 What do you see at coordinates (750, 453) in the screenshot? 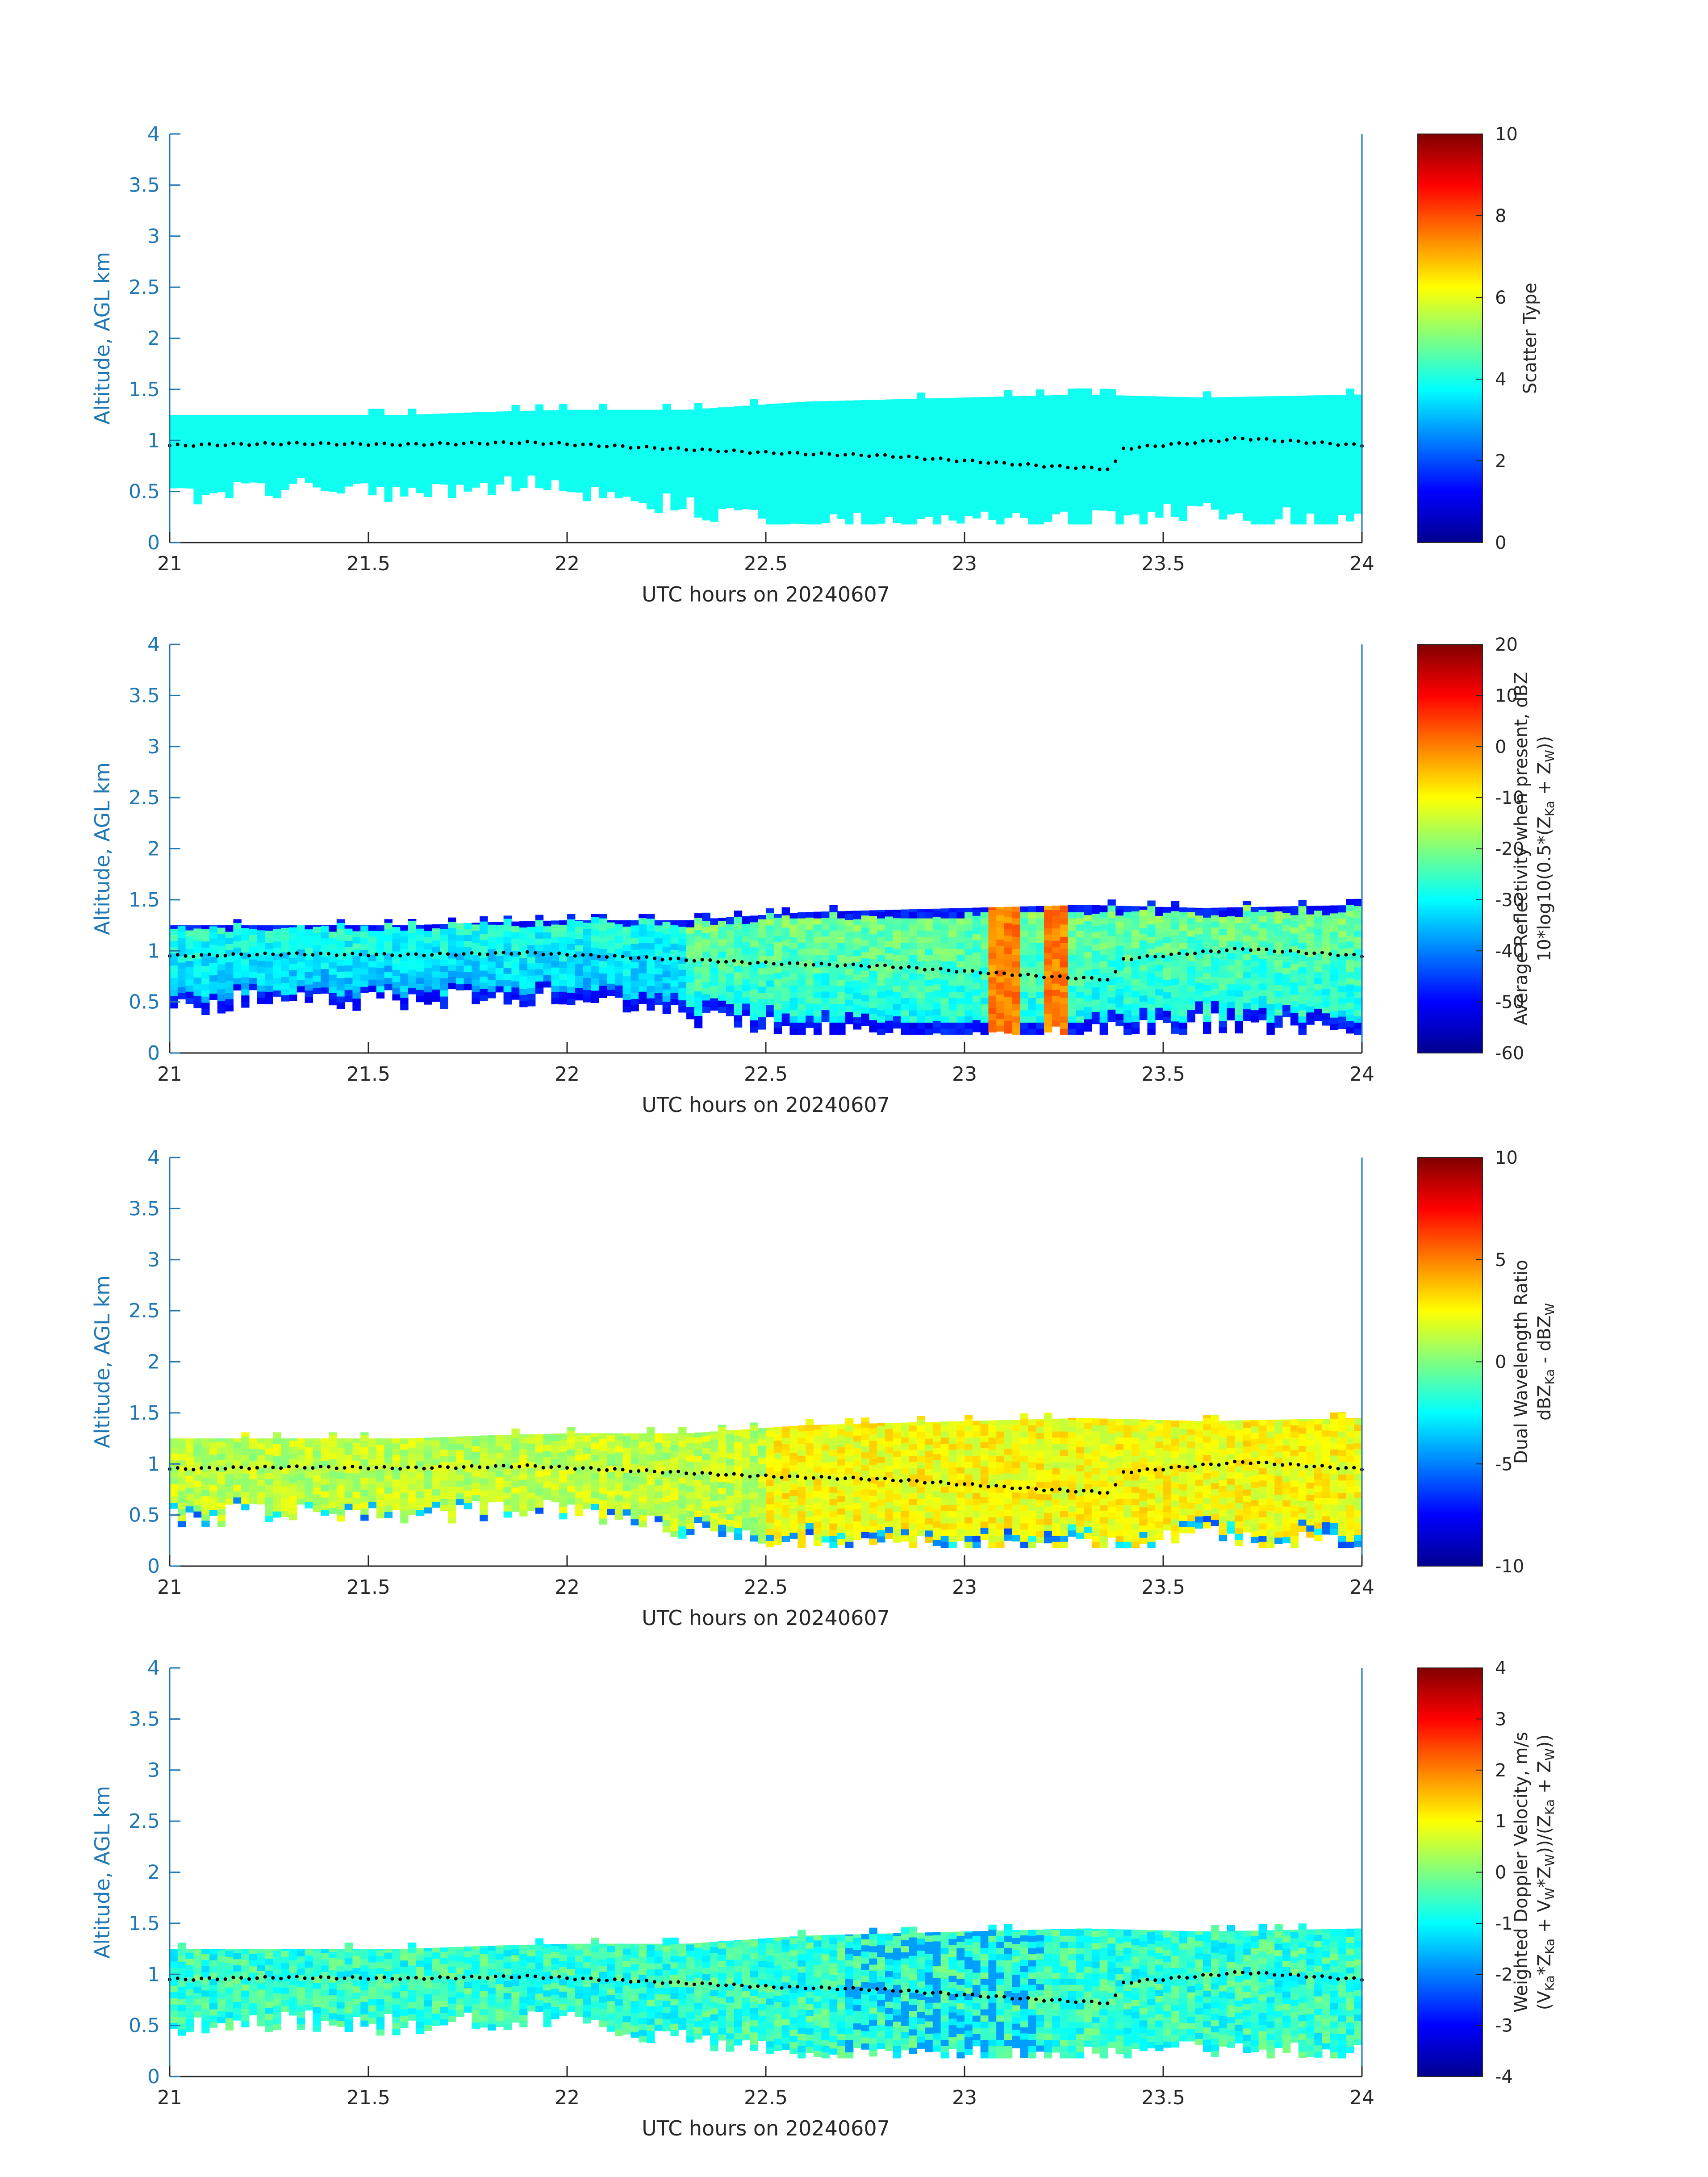
I see `overlay-point` at bounding box center [750, 453].